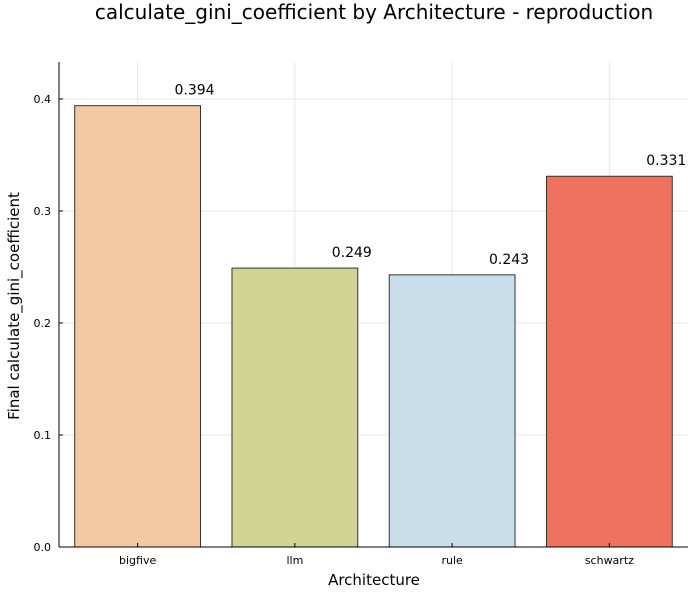 The image size is (700, 604). I want to click on data-label-bigfive: 0.394, so click(194, 91).